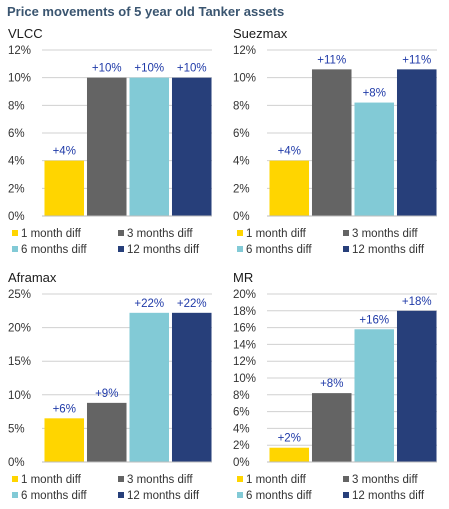  Describe the element at coordinates (331, 60) in the screenshot. I see `data-label-suezmax-3-months-diff: +11%` at that location.